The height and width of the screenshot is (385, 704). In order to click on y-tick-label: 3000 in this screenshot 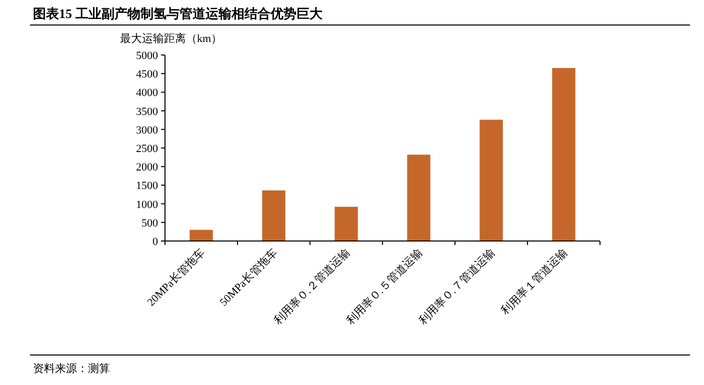, I will do `click(147, 130)`.